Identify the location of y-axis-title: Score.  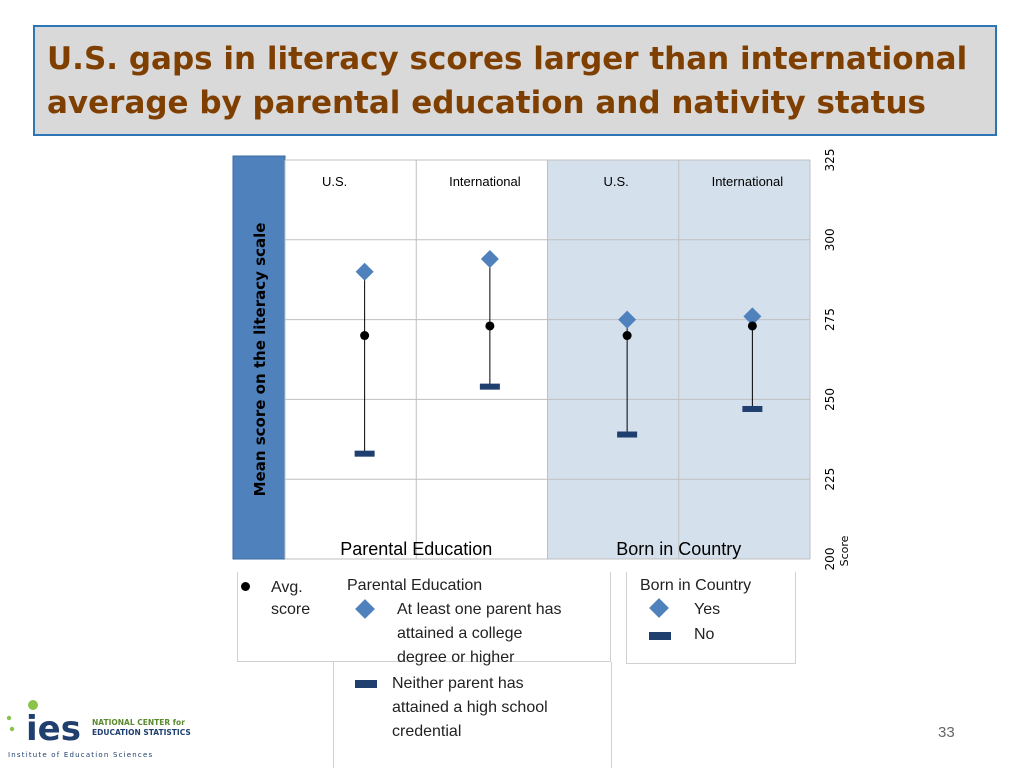
(844, 550).